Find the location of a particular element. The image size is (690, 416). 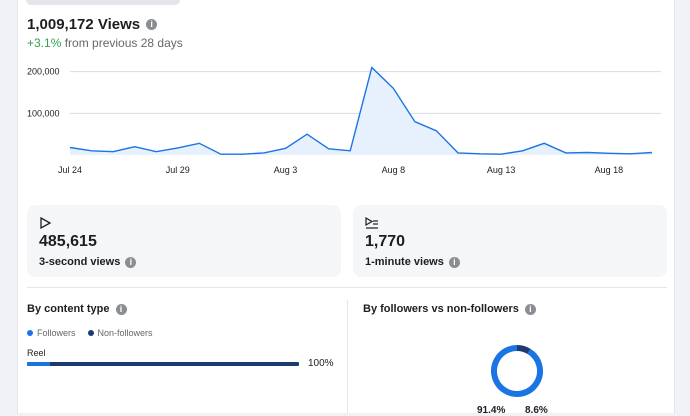

reel-percent: 100% is located at coordinates (321, 363).